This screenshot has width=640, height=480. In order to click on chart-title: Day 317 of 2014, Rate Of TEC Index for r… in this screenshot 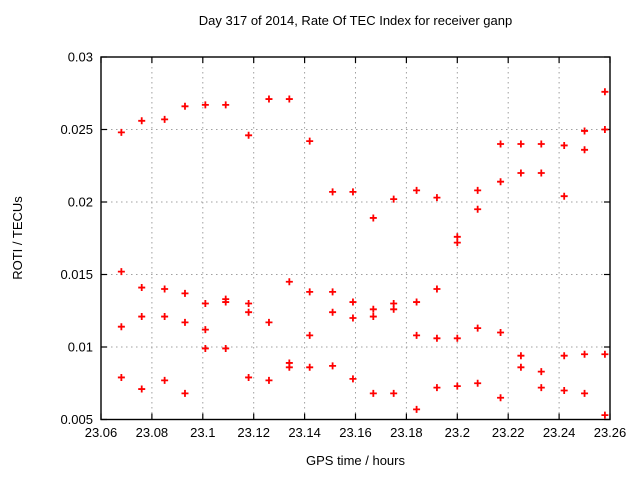, I will do `click(355, 20)`.